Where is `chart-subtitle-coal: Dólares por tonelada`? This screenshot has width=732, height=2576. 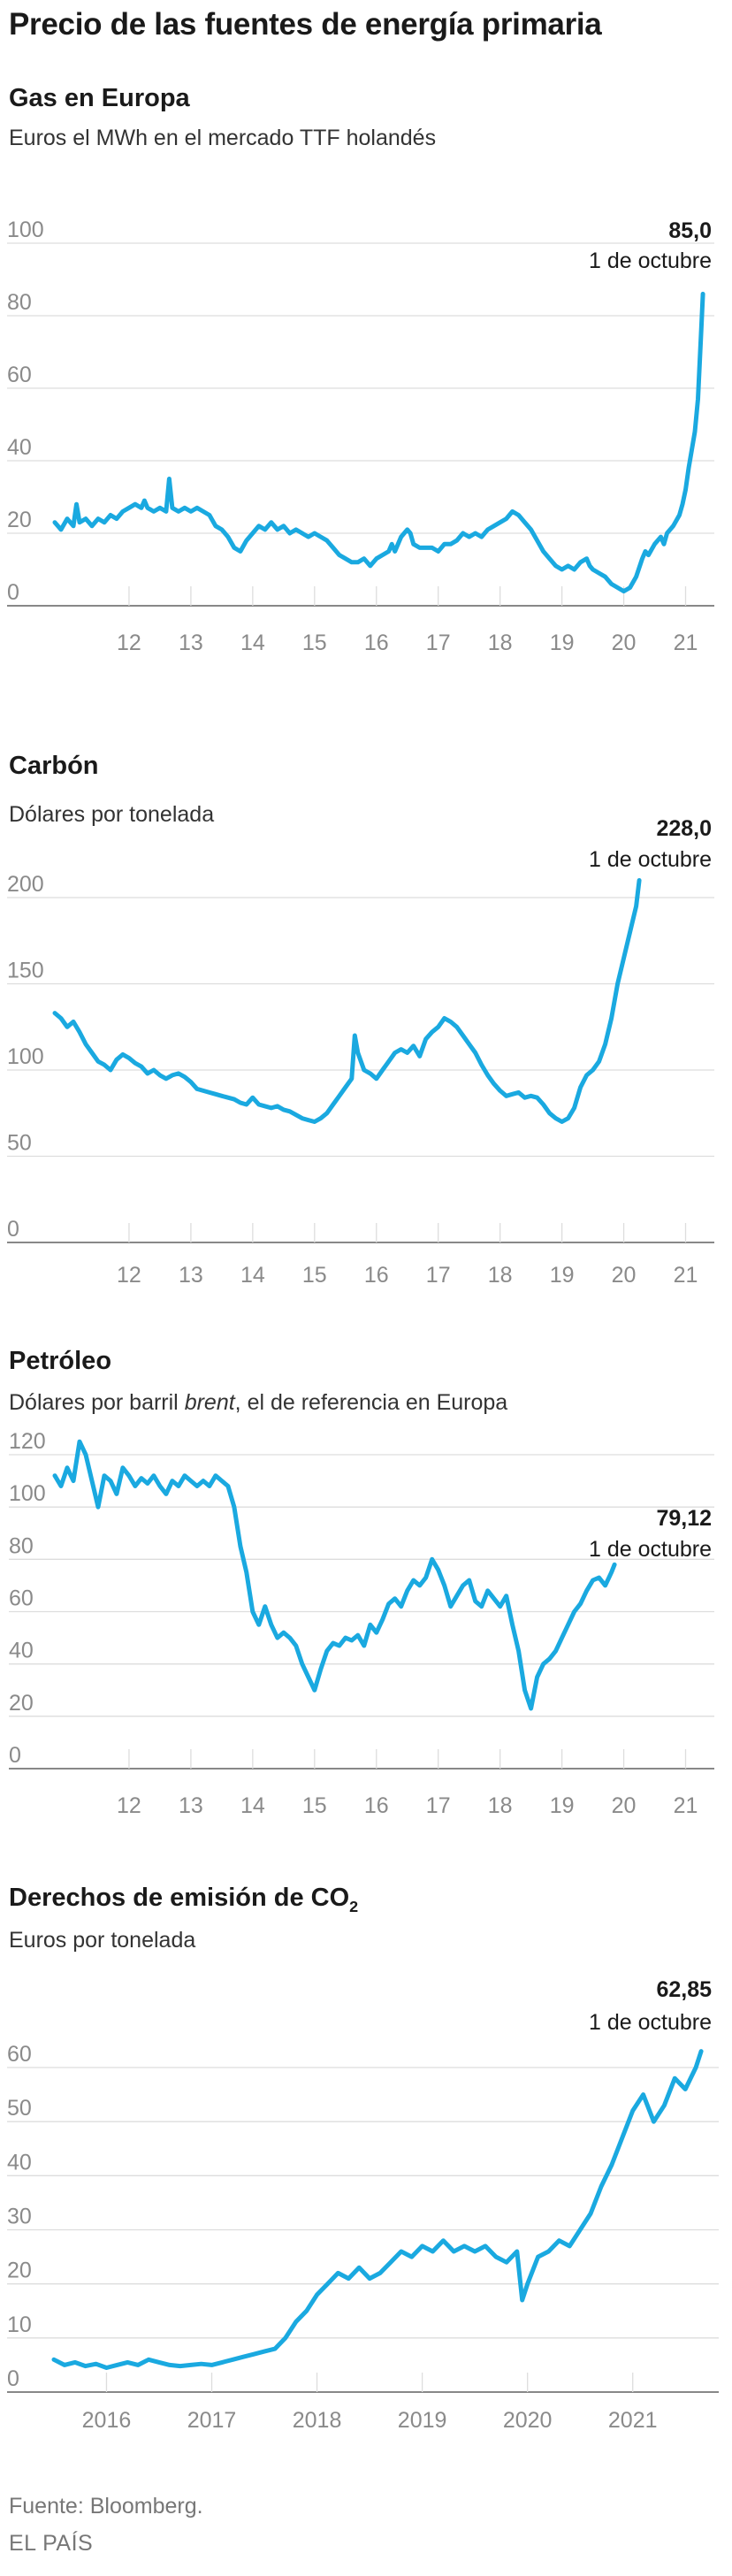
chart-subtitle-coal: Dólares por tonelada is located at coordinates (112, 815).